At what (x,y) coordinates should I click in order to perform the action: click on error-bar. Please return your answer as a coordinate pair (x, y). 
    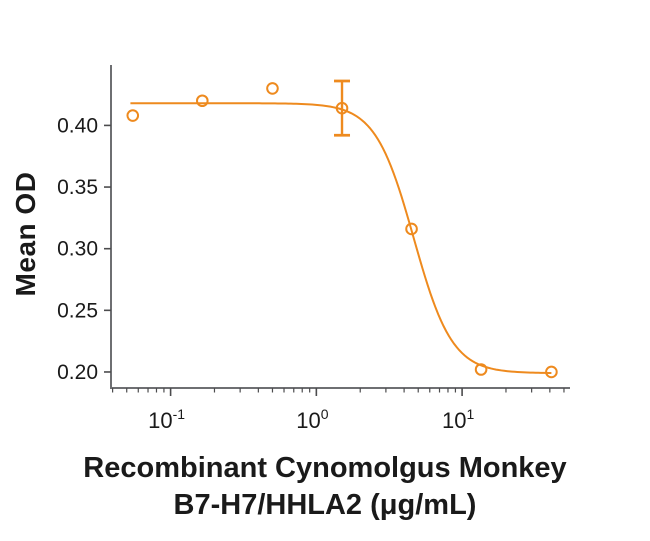
    Looking at the image, I should click on (342, 108).